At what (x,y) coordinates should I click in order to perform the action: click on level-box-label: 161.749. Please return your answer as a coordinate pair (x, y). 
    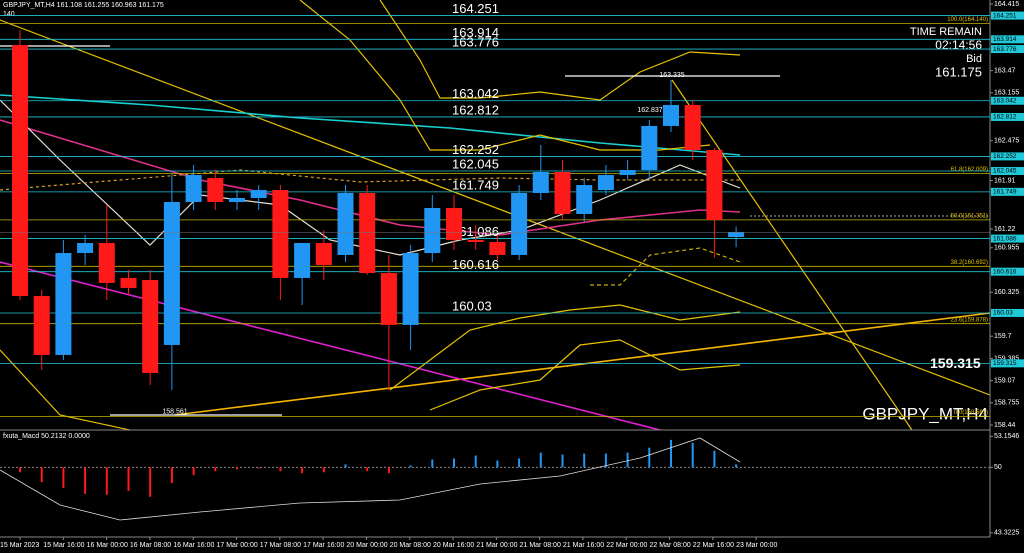
    Looking at the image, I should click on (1005, 192).